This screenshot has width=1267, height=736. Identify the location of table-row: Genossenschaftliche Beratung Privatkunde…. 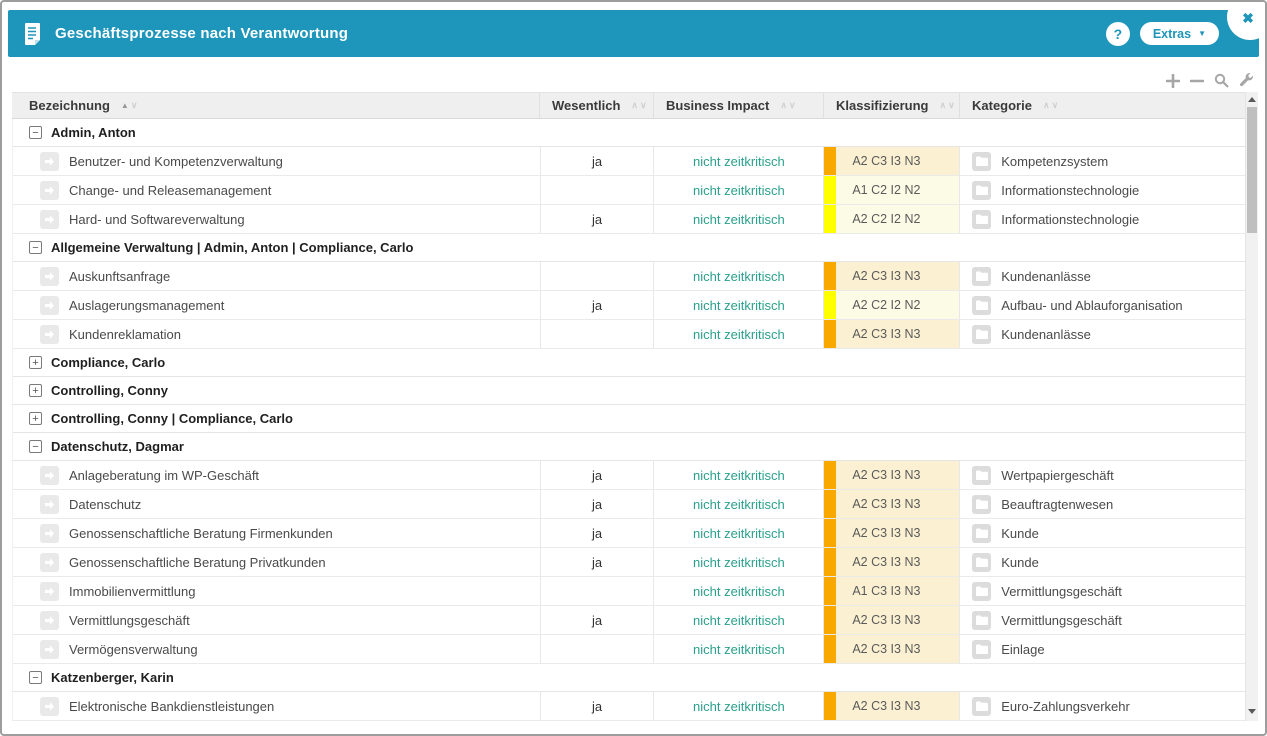
(629, 562).